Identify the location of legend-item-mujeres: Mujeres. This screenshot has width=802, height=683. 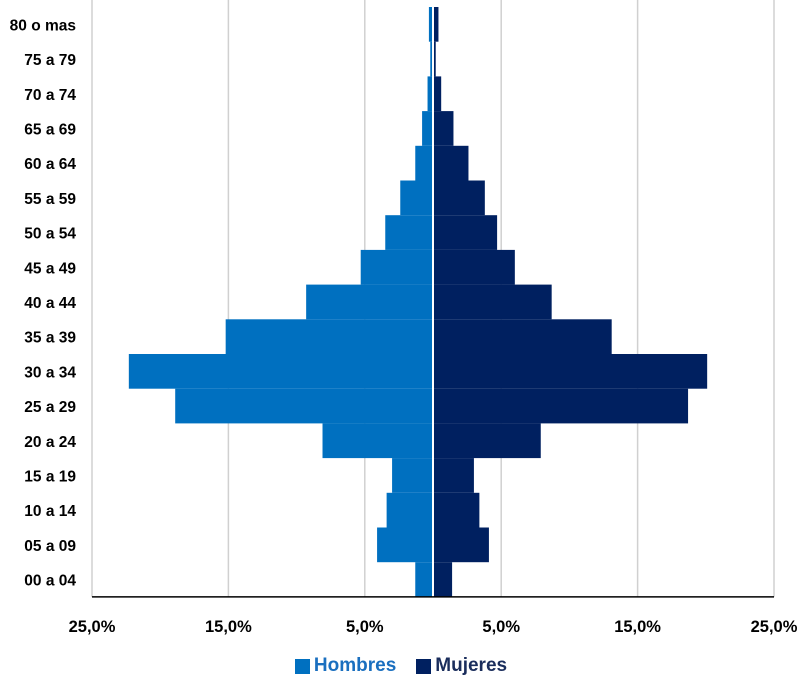
(461, 666).